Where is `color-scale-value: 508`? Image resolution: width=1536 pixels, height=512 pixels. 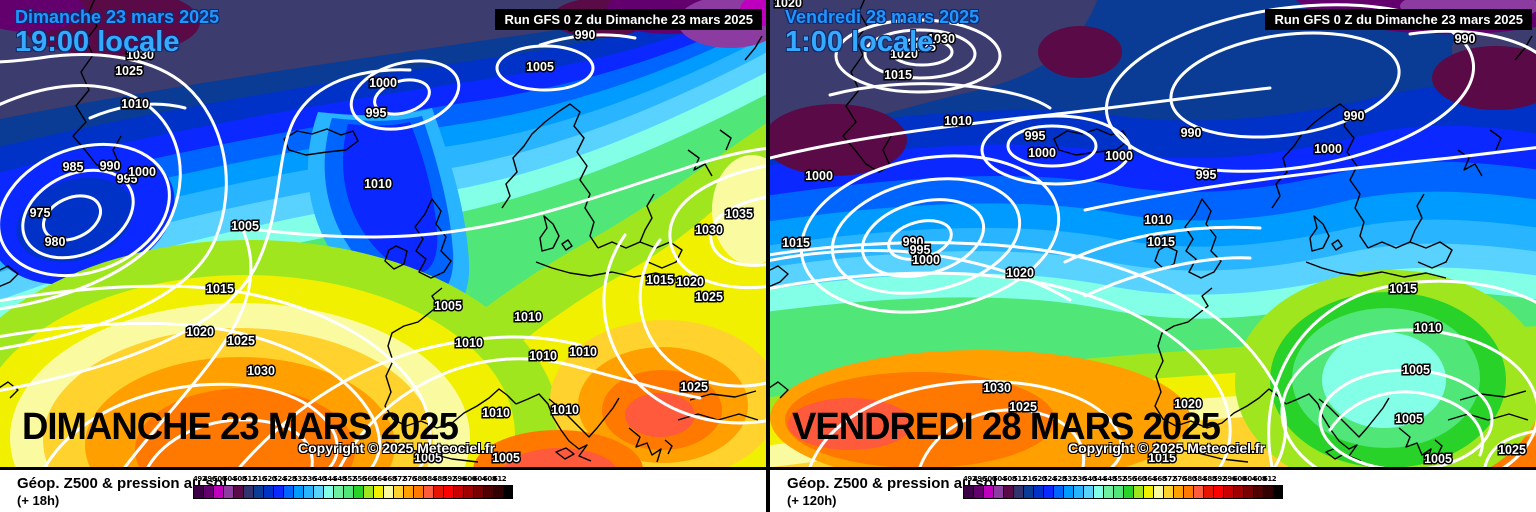
color-scale-value: 508 is located at coordinates (1010, 479).